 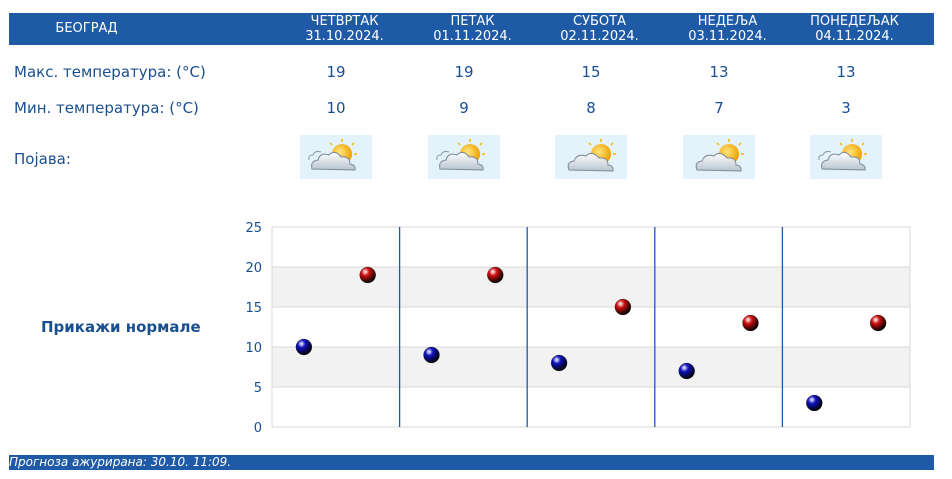 I want to click on min-temp-value: 9, so click(x=464, y=108).